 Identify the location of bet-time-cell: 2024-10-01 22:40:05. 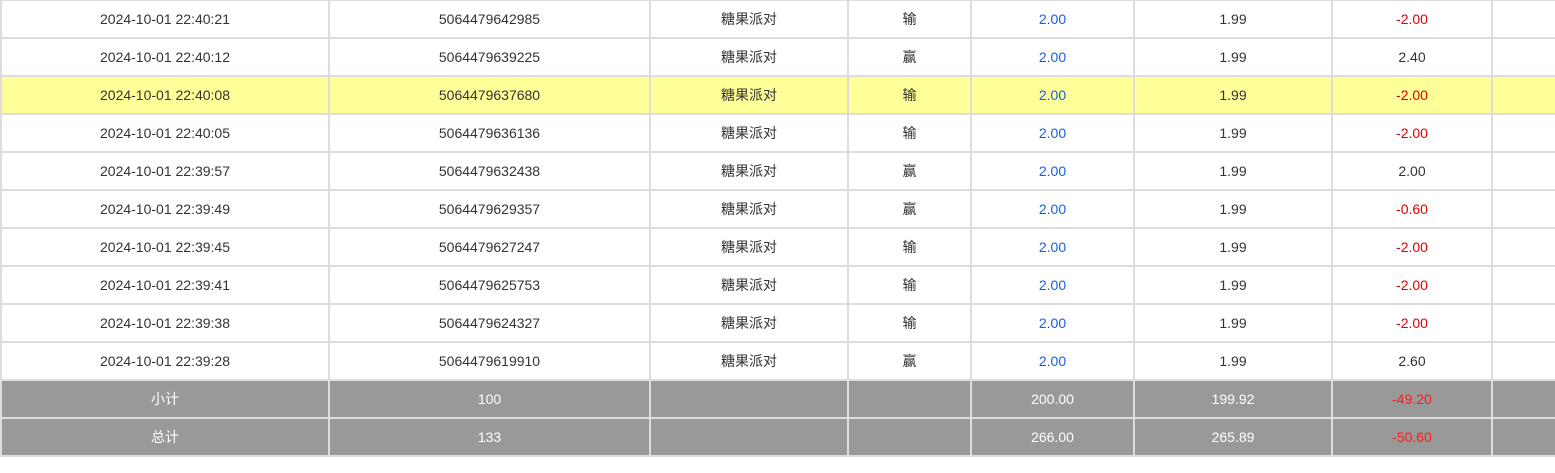
(165, 133).